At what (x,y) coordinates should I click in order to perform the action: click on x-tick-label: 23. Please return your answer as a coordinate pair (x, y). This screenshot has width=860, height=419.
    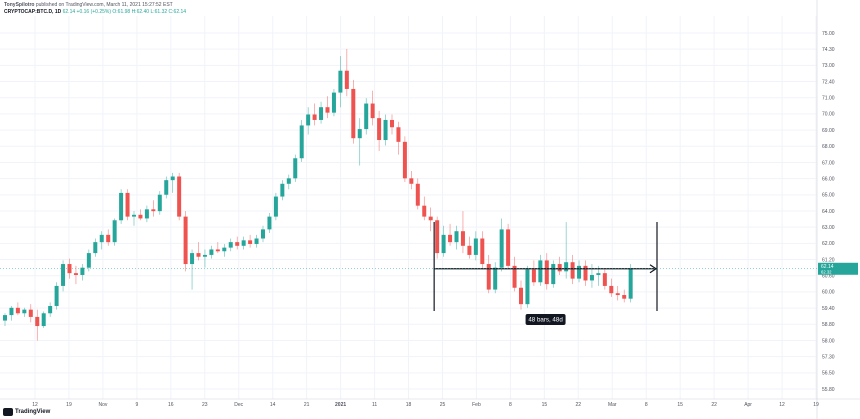
    Looking at the image, I should click on (205, 405).